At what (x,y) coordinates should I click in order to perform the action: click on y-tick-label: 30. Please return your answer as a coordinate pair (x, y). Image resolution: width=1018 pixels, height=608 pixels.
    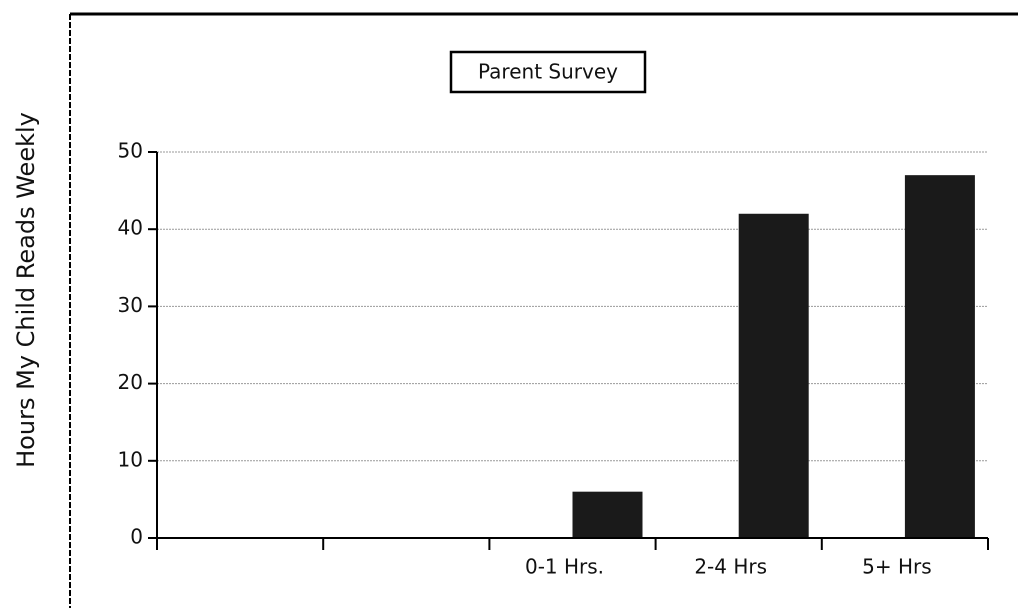
    Looking at the image, I should click on (130, 305).